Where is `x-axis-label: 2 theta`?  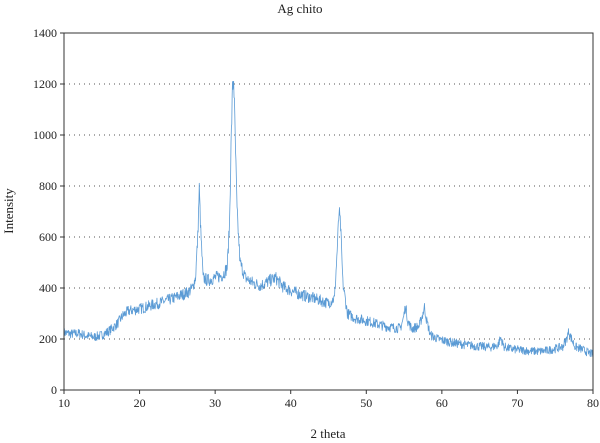
x-axis-label: 2 theta is located at coordinates (327, 433).